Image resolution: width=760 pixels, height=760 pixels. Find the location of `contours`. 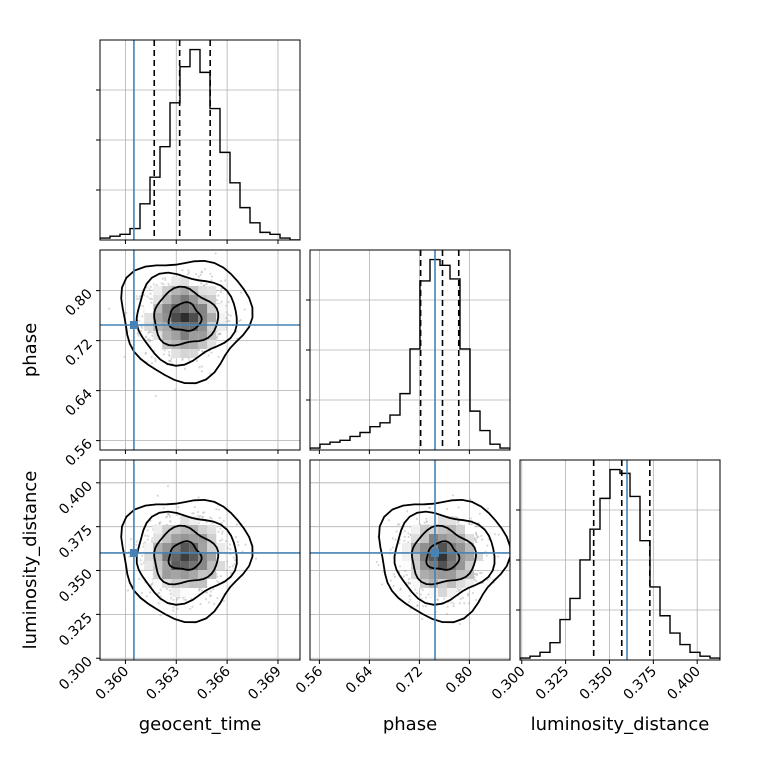

contours is located at coordinates (187, 322).